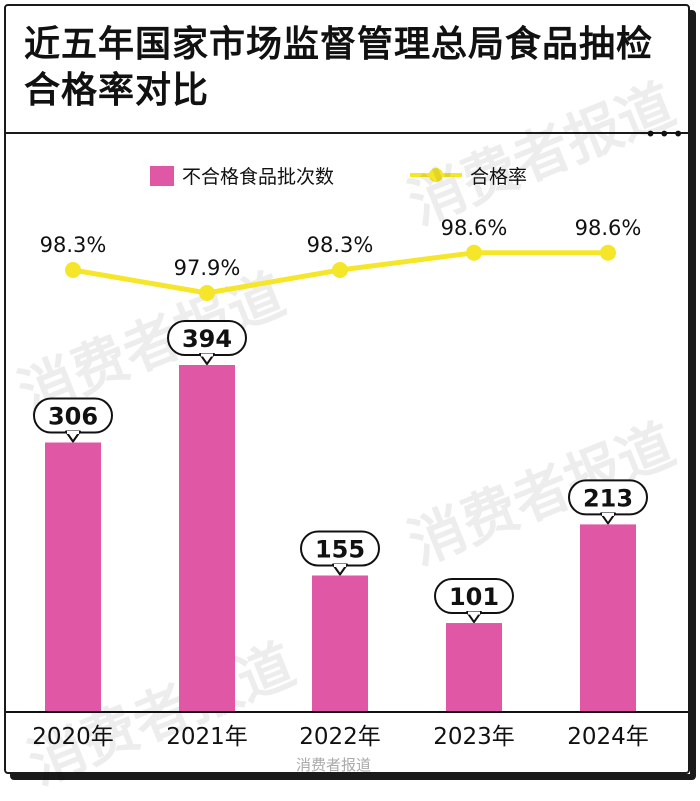  Describe the element at coordinates (207, 538) in the screenshot. I see `bar-2021年` at that location.